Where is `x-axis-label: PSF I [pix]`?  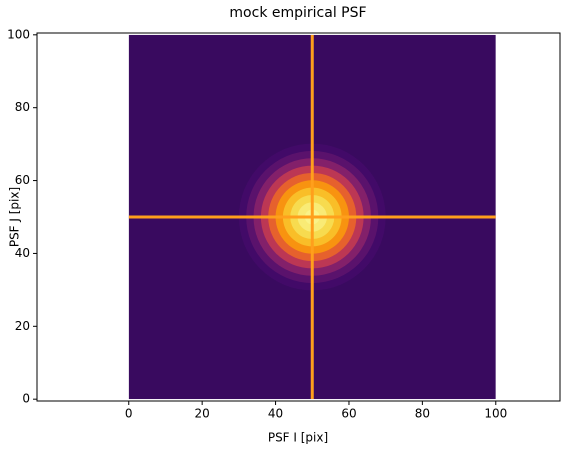 x-axis-label: PSF I [pix] is located at coordinates (298, 438).